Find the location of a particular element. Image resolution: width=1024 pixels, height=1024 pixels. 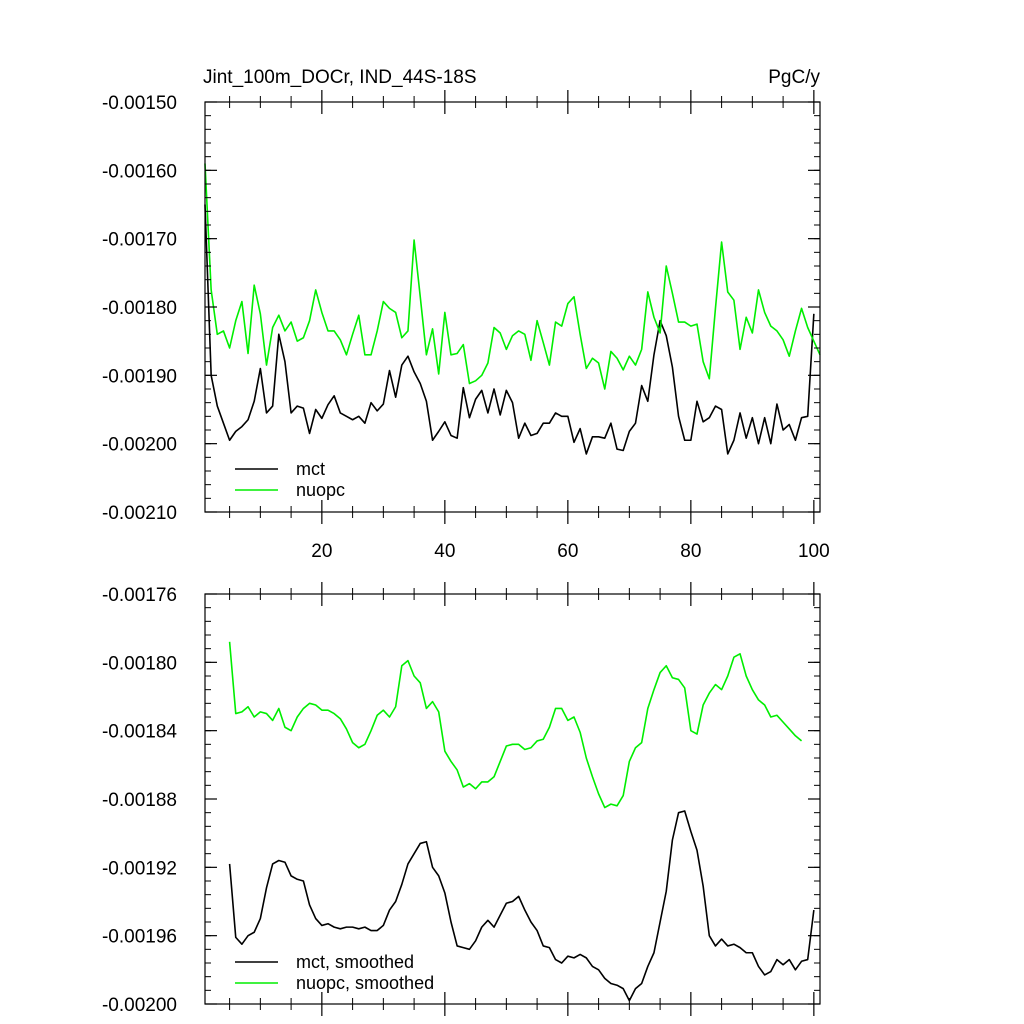

y-tick-label: -0.00160 is located at coordinates (139, 171).